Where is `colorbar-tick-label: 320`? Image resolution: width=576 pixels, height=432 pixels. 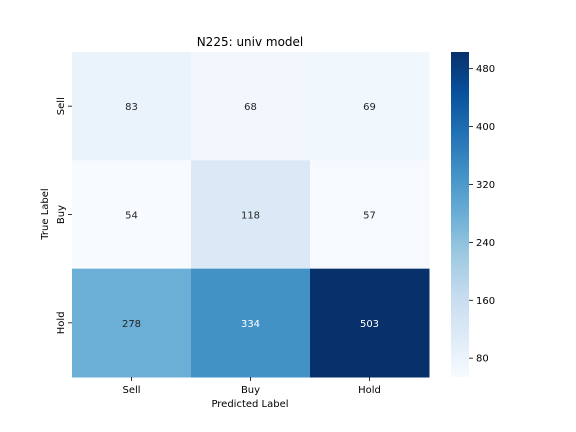 colorbar-tick-label: 320 is located at coordinates (485, 185).